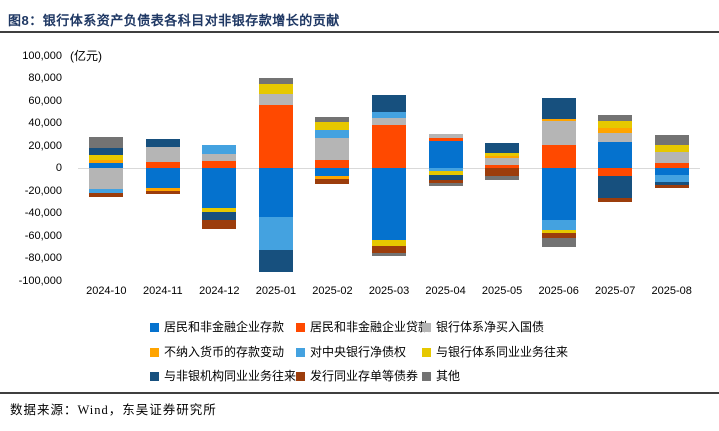 This screenshot has height=431, width=719. Describe the element at coordinates (224, 327) in the screenshot. I see `legend-label: 居民和非金融企业存款` at that location.